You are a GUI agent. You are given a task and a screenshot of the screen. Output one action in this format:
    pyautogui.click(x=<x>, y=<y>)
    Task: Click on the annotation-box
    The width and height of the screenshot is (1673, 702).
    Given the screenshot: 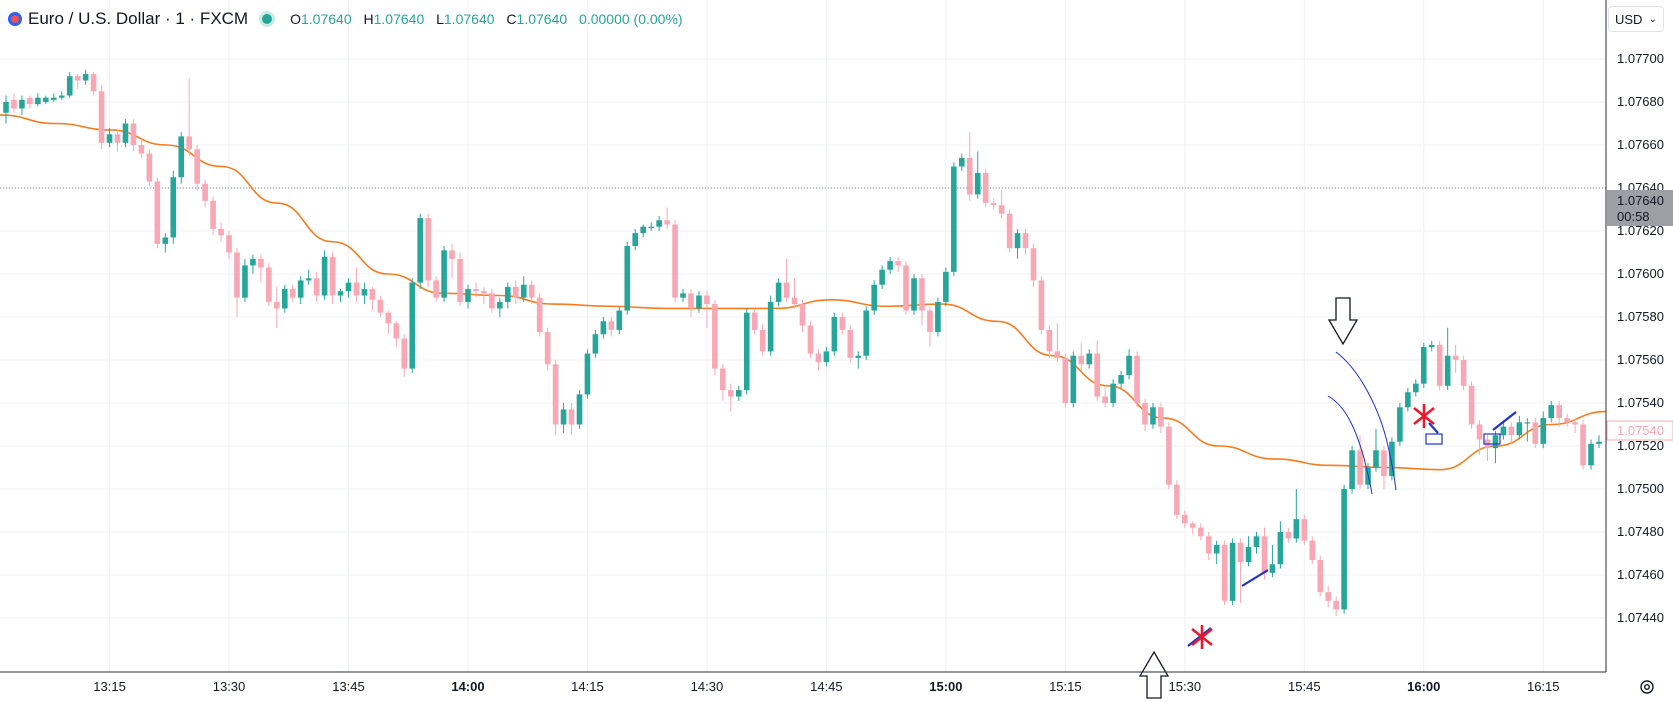 What is the action you would take?
    pyautogui.click(x=1434, y=439)
    